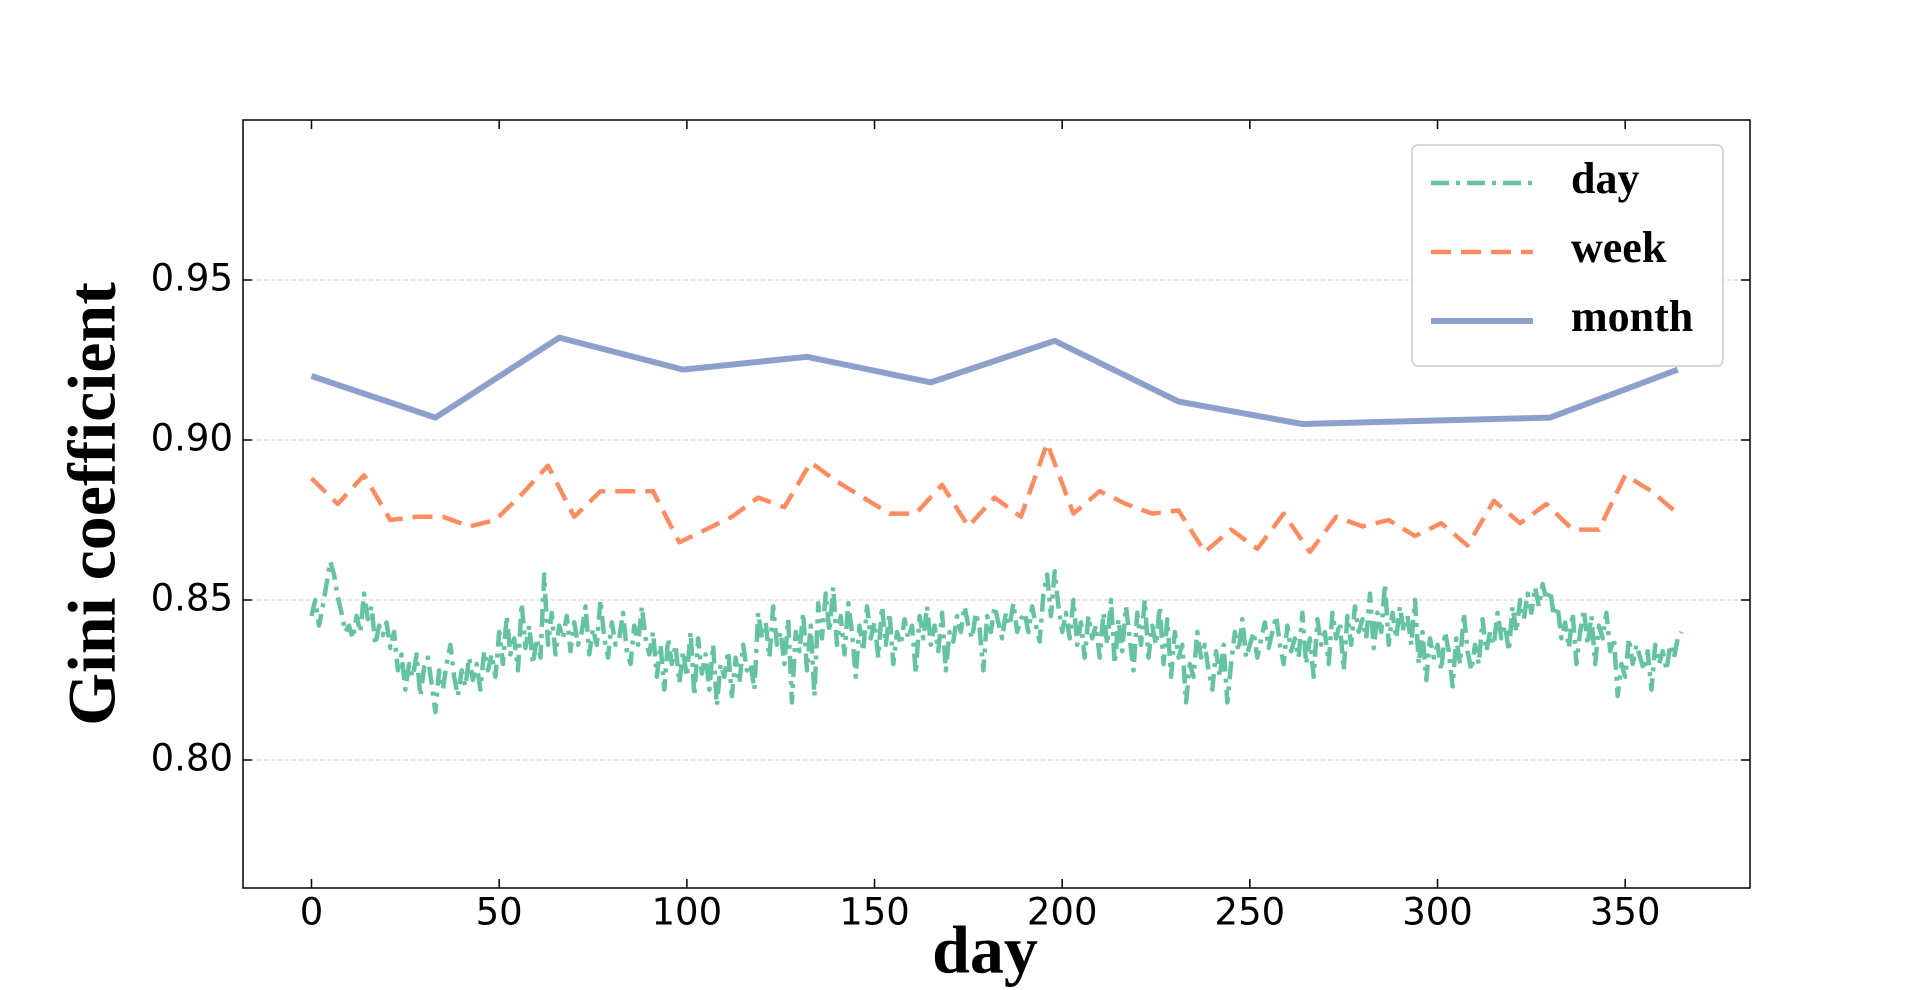 This screenshot has width=1923, height=990. I want to click on x-tick-label: 300, so click(1437, 912).